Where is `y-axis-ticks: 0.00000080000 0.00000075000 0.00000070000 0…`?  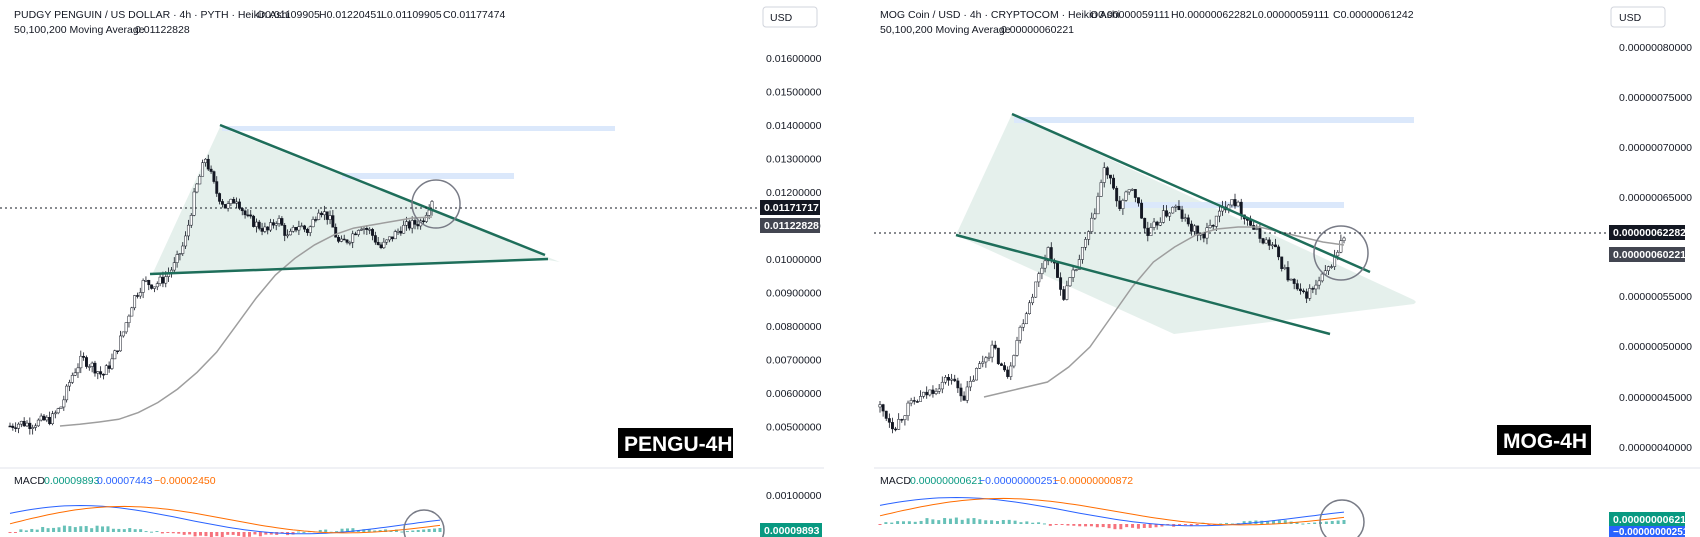
y-axis-ticks: 0.00000080000 0.00000075000 0.00000070000 0… is located at coordinates (1655, 248).